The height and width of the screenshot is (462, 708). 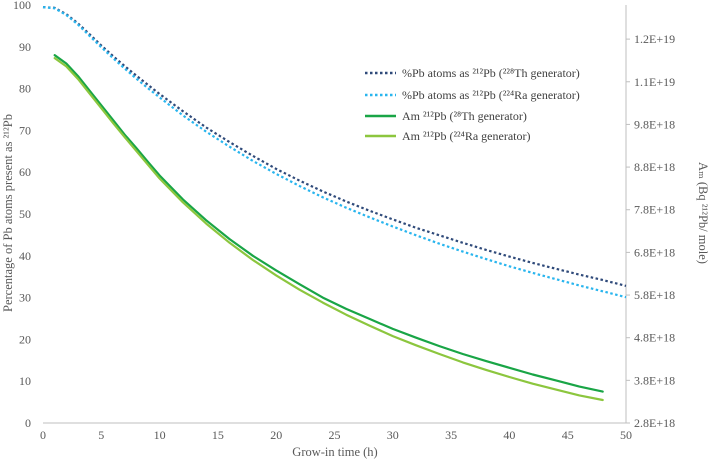 What do you see at coordinates (393, 435) in the screenshot?
I see `x-tick-label: 30` at bounding box center [393, 435].